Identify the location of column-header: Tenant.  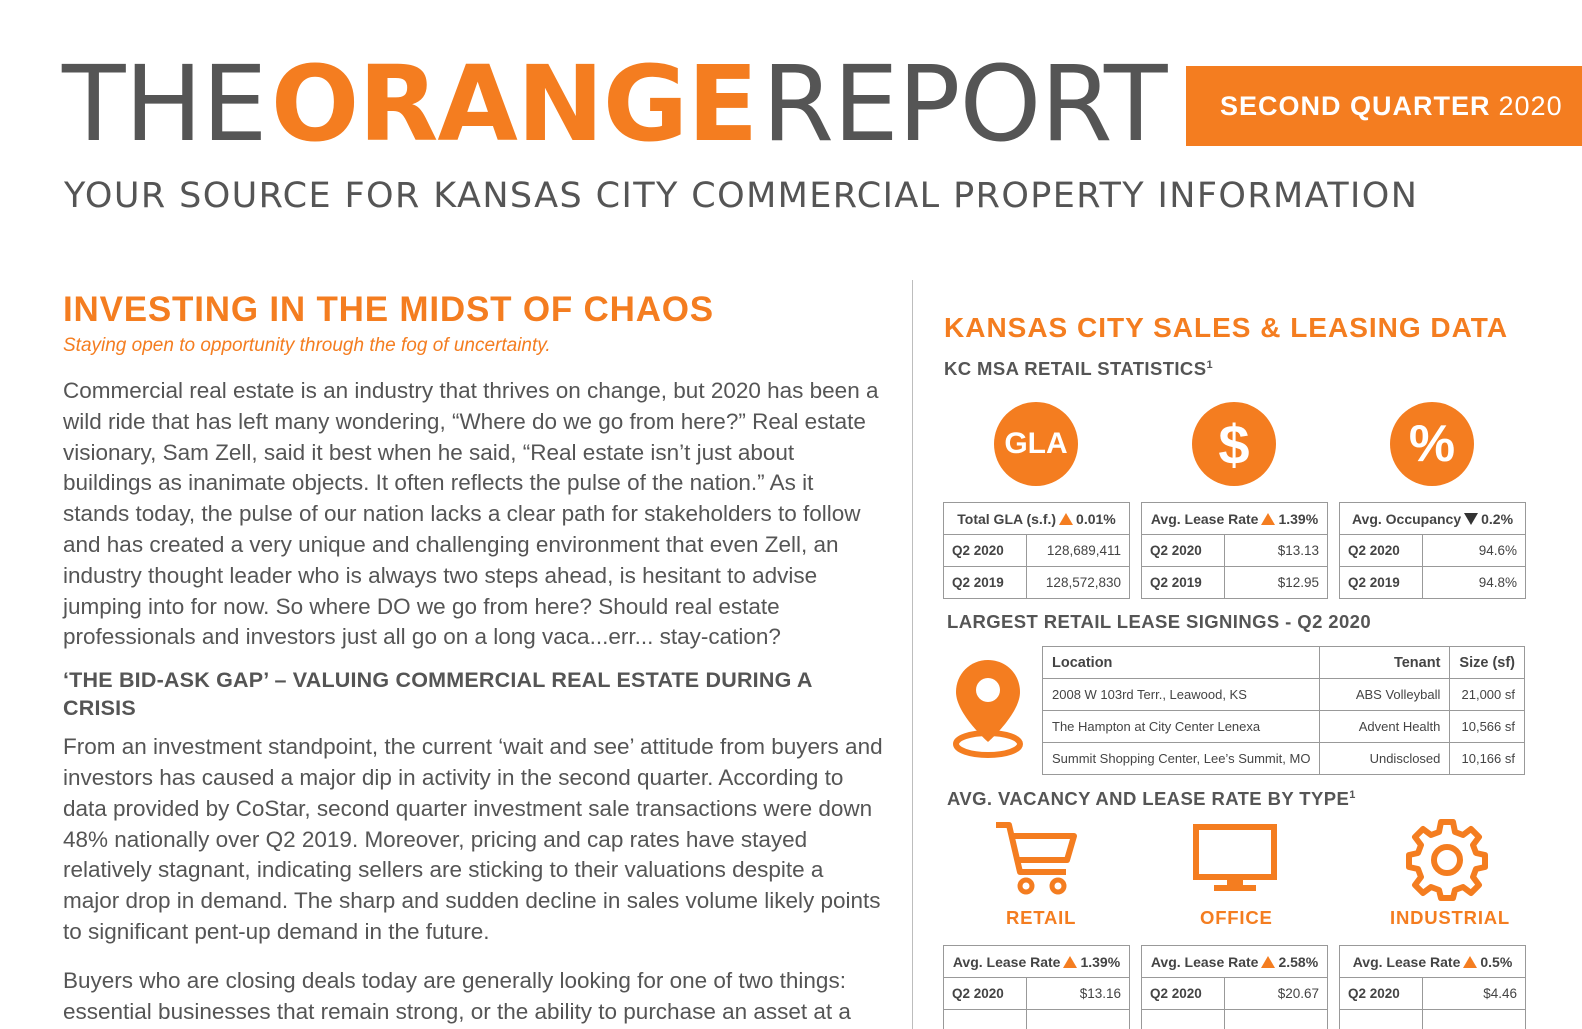
(1385, 662).